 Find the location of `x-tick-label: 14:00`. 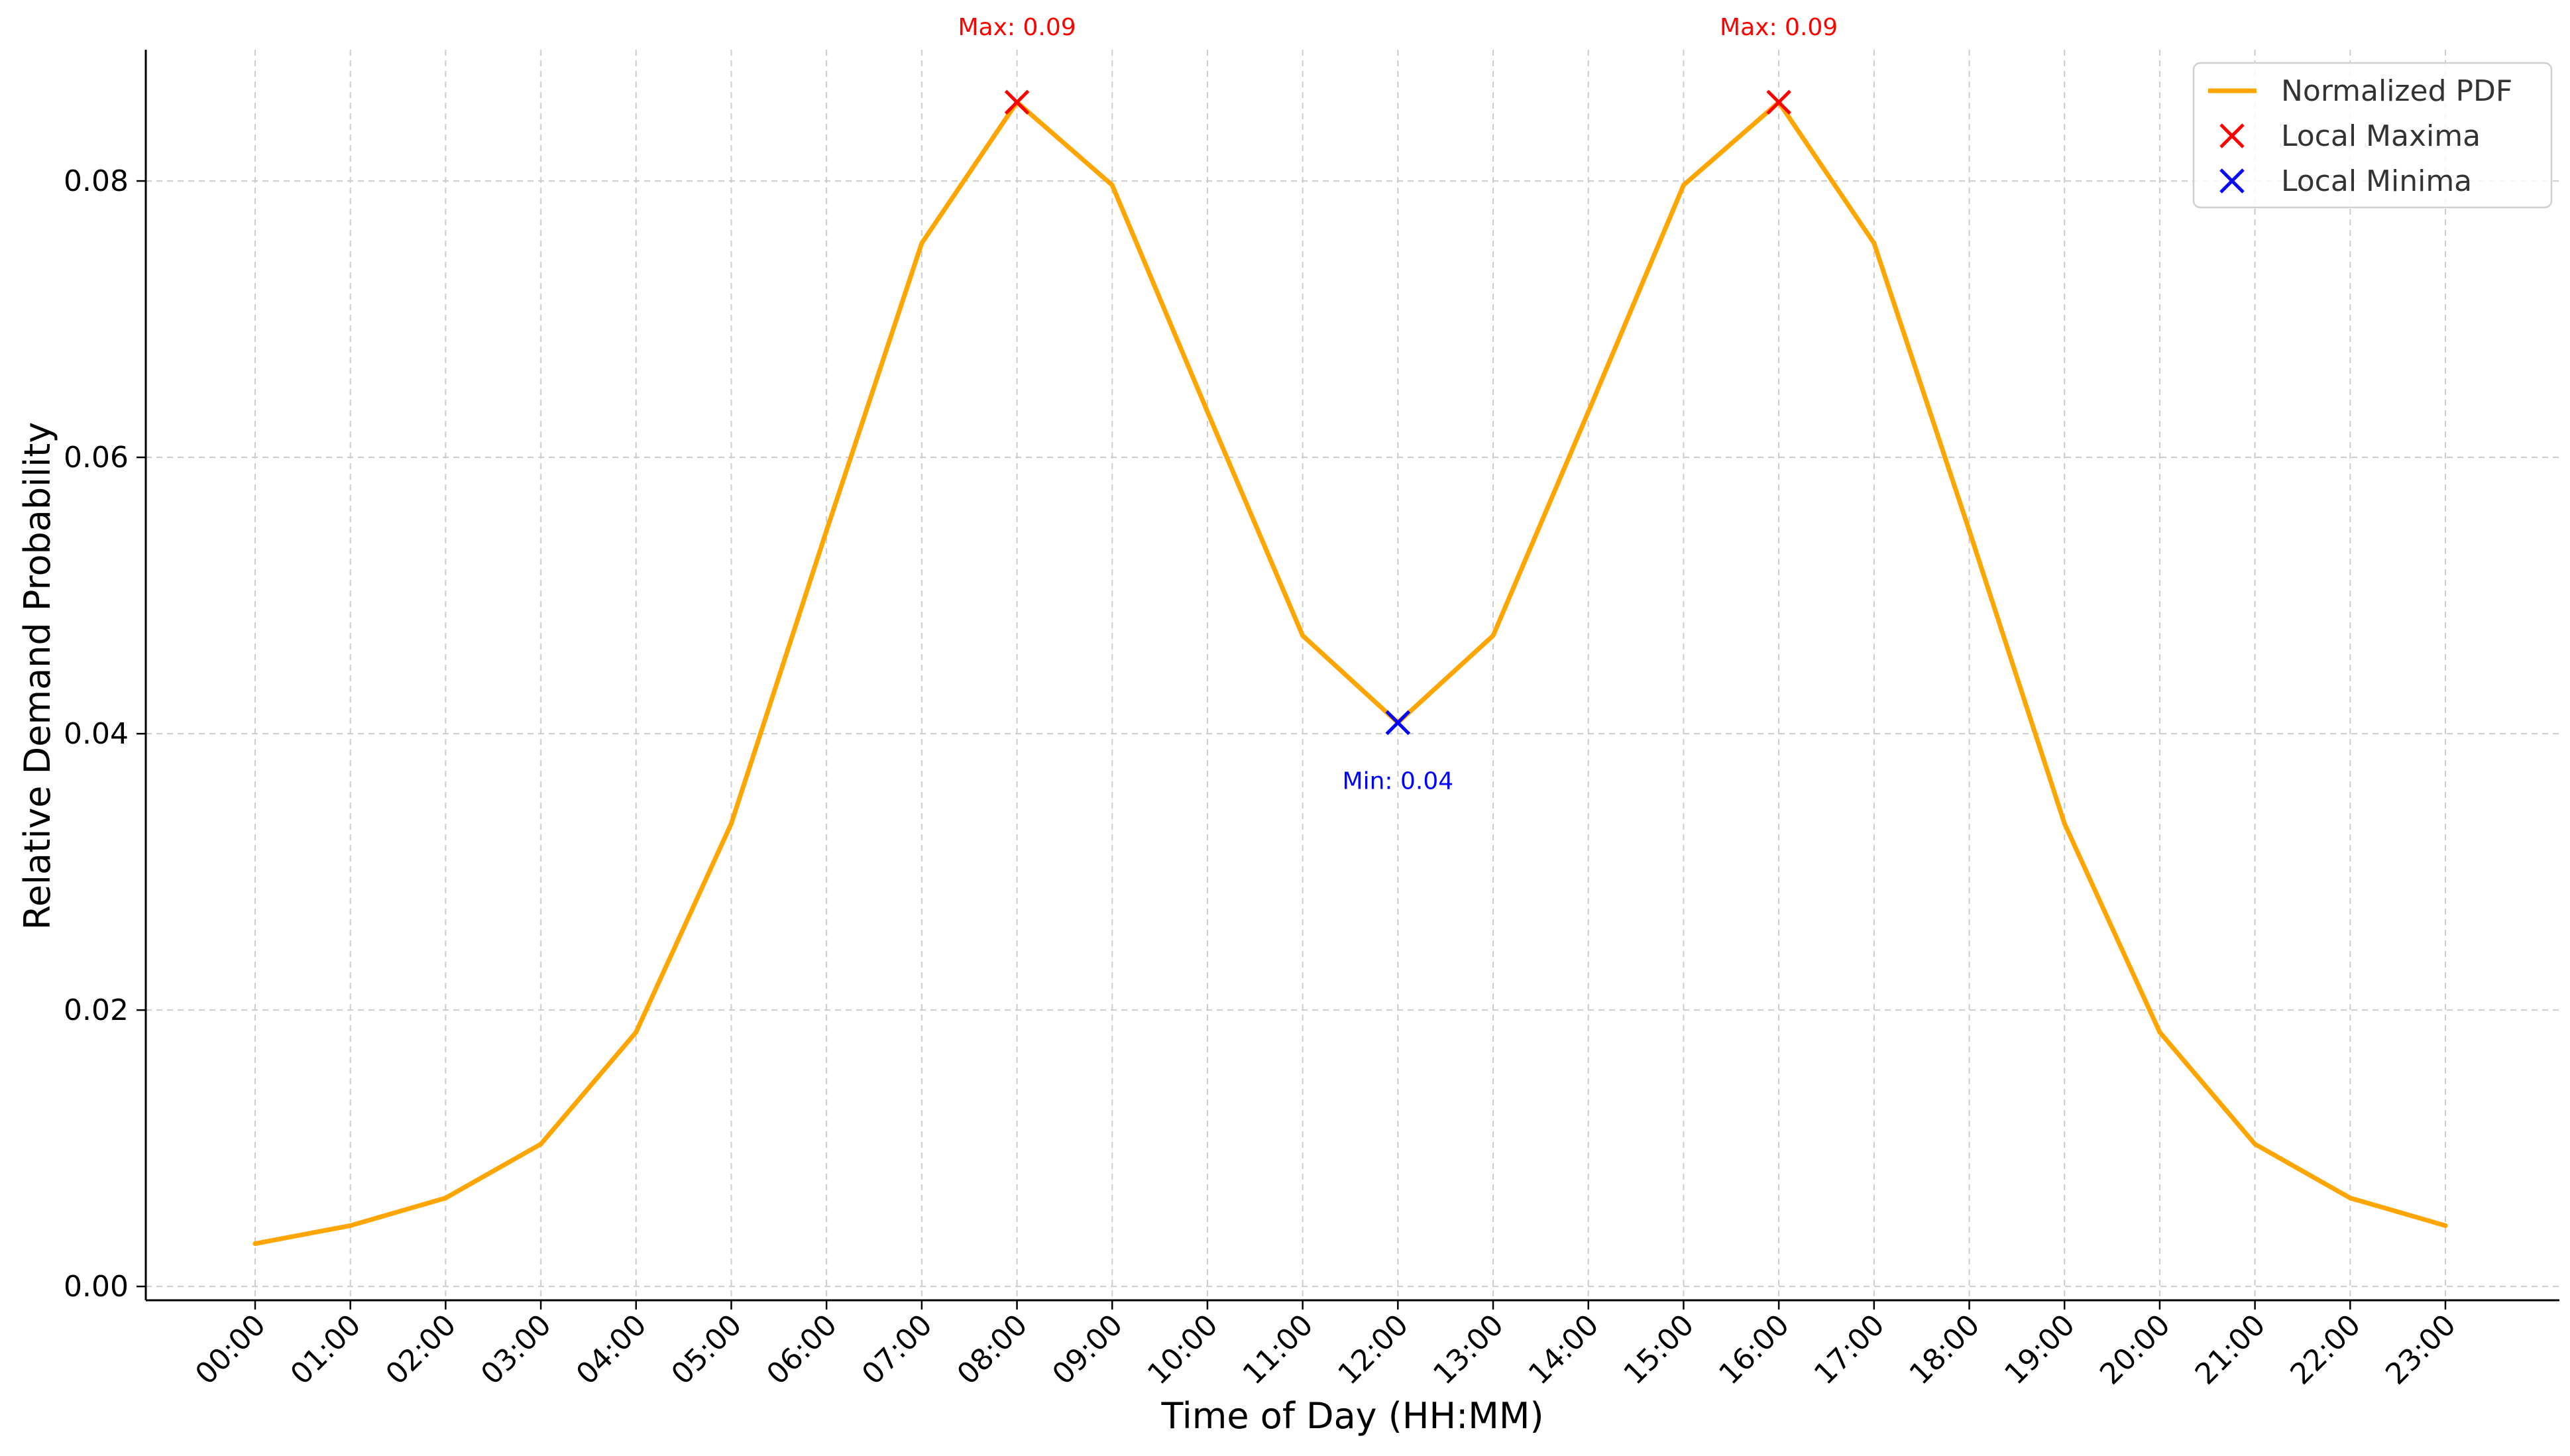

x-tick-label: 14:00 is located at coordinates (1564, 1350).